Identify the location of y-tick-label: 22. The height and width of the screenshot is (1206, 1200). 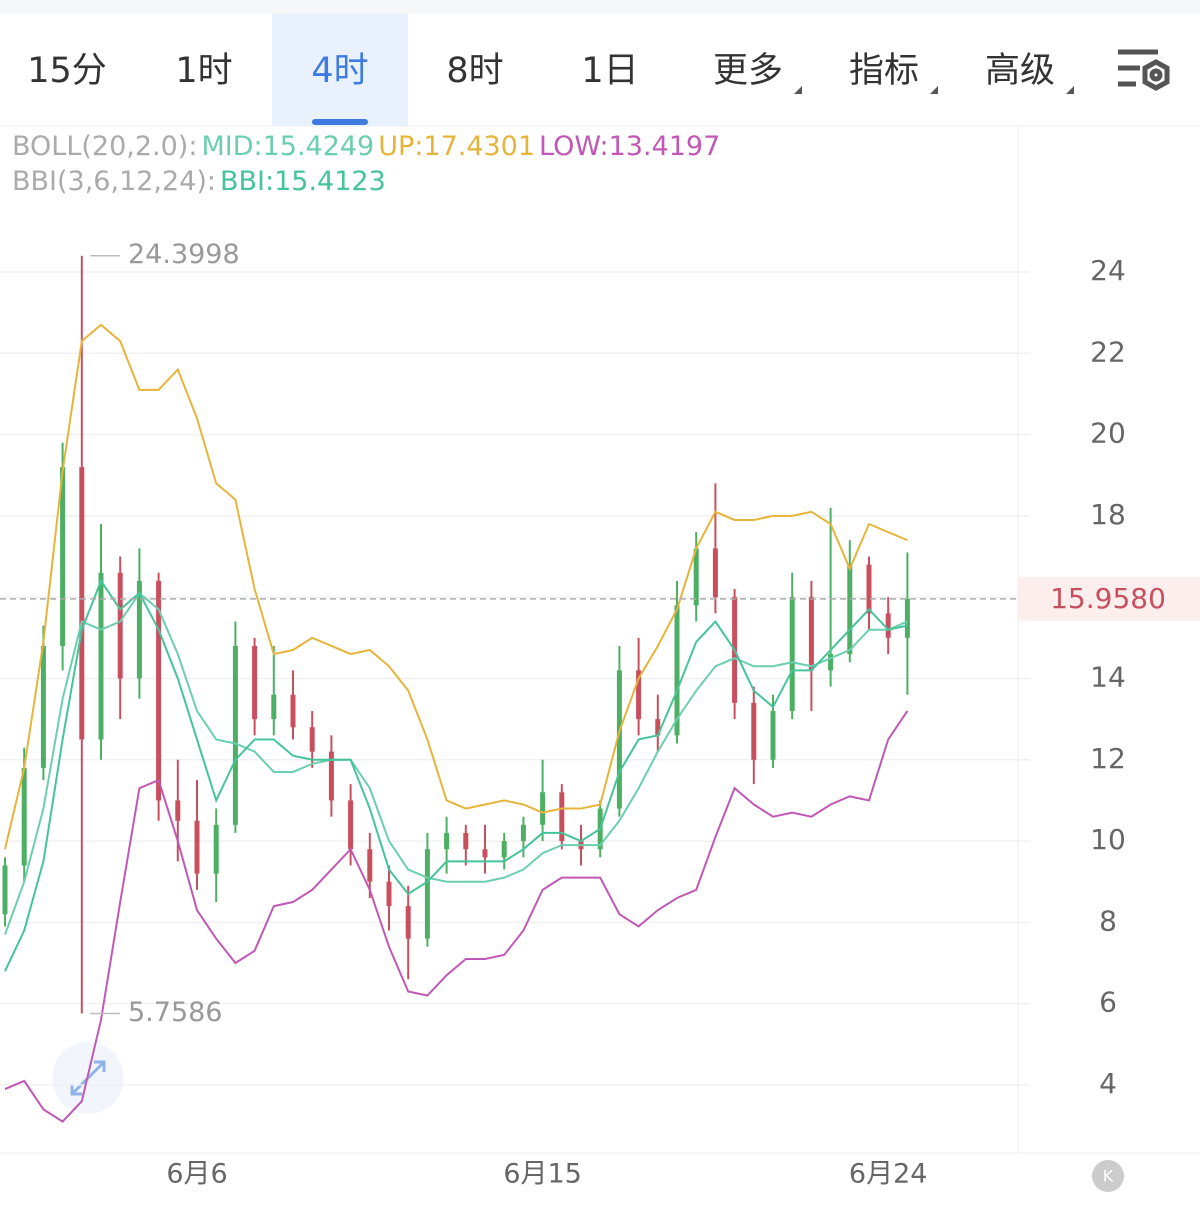
(1108, 351).